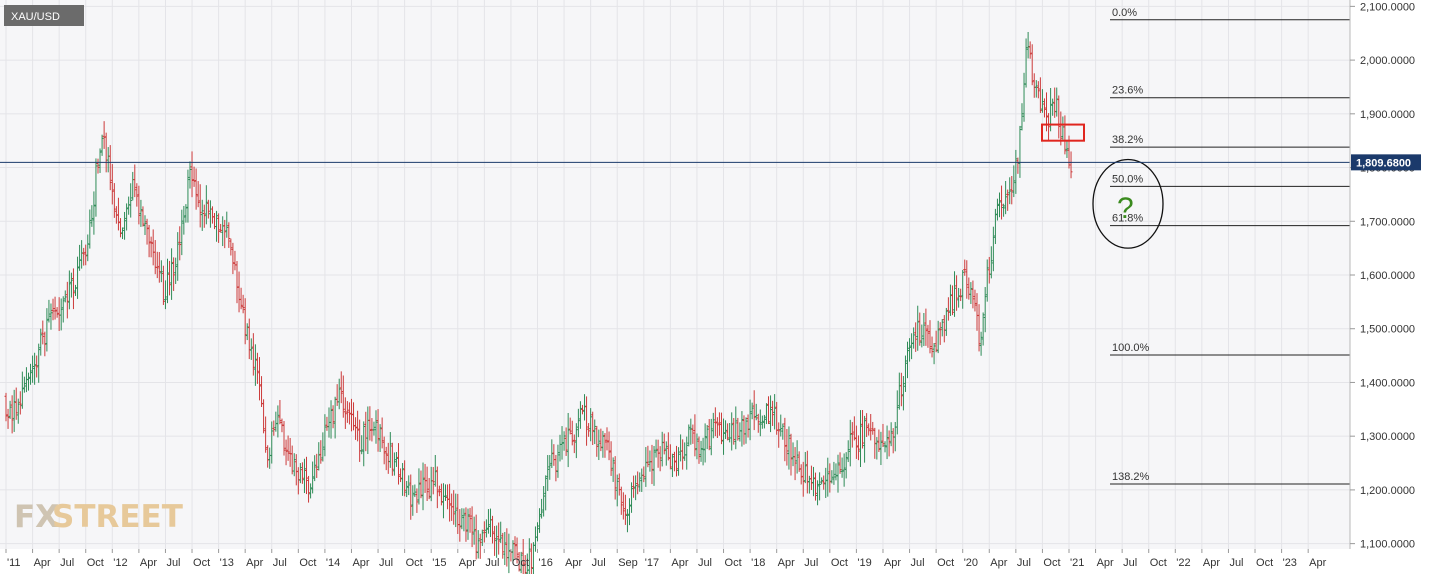 Image resolution: width=1440 pixels, height=579 pixels. I want to click on time-axis-background, so click(675, 561).